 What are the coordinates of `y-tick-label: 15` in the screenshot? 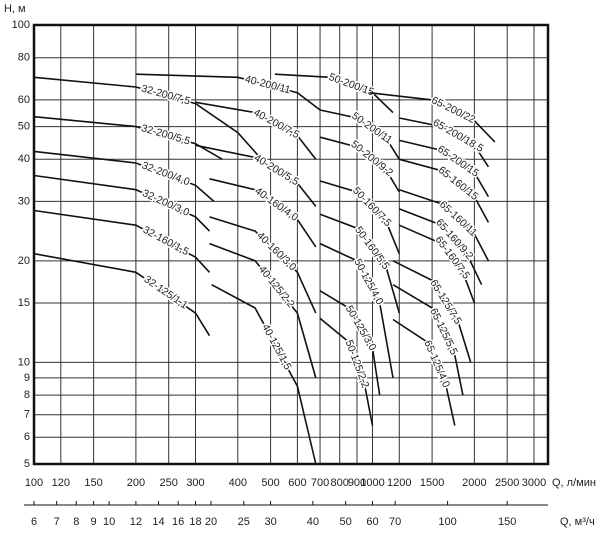 It's located at (24, 303).